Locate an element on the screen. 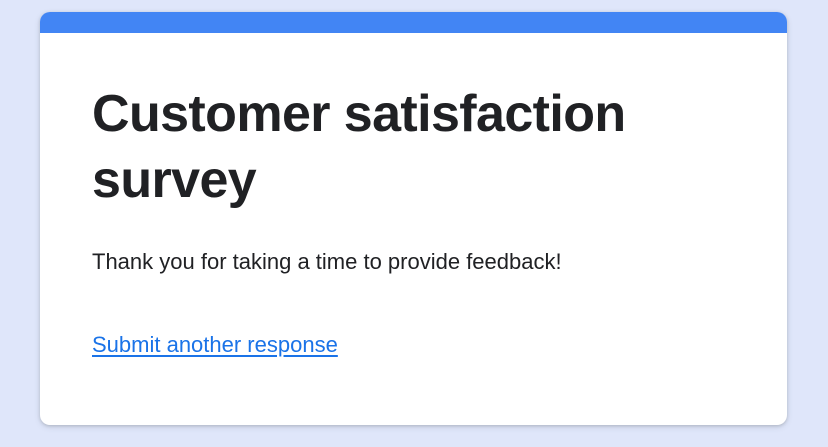 This screenshot has width=828, height=447. card-accent-bar is located at coordinates (413, 22).